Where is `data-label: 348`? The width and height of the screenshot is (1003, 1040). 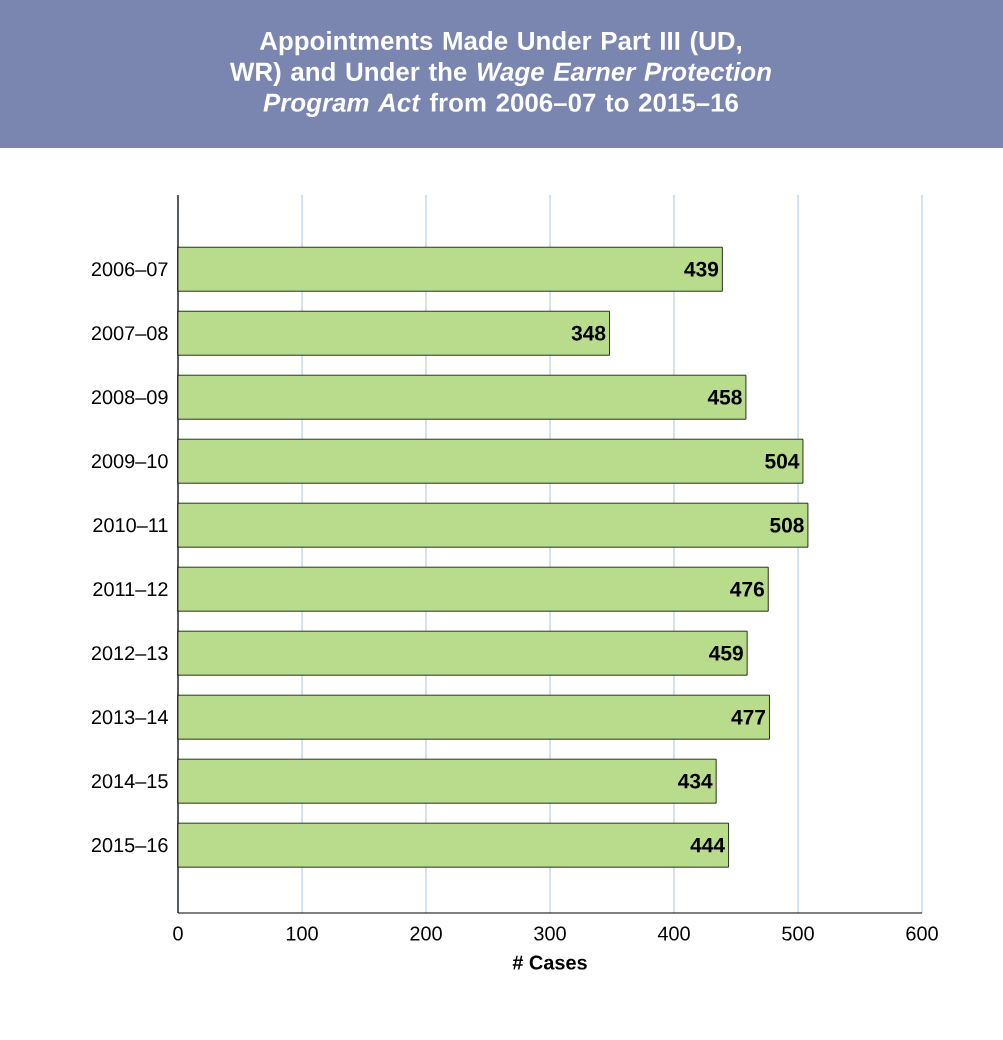 data-label: 348 is located at coordinates (588, 333).